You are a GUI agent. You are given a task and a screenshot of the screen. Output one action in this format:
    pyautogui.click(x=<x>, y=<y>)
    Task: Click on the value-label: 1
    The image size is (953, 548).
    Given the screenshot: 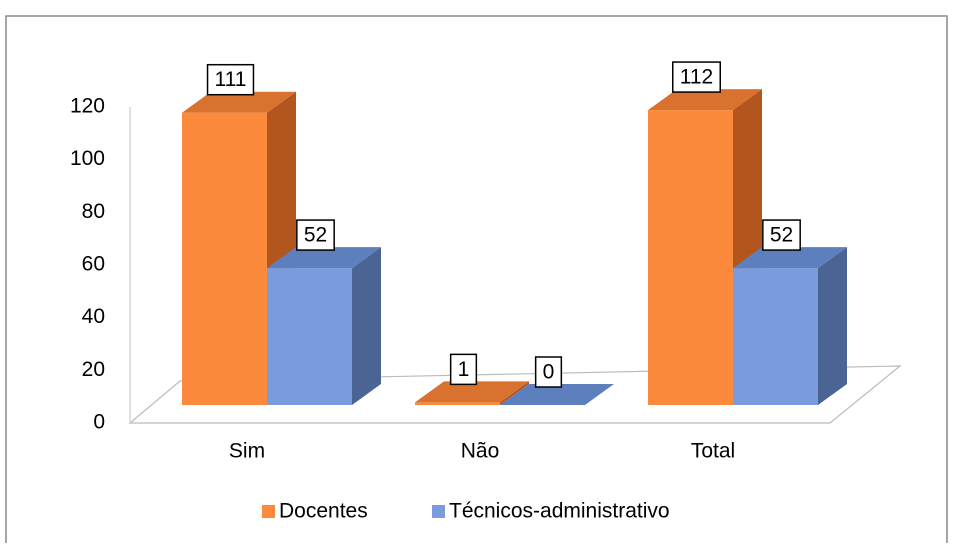 What is the action you would take?
    pyautogui.click(x=464, y=369)
    